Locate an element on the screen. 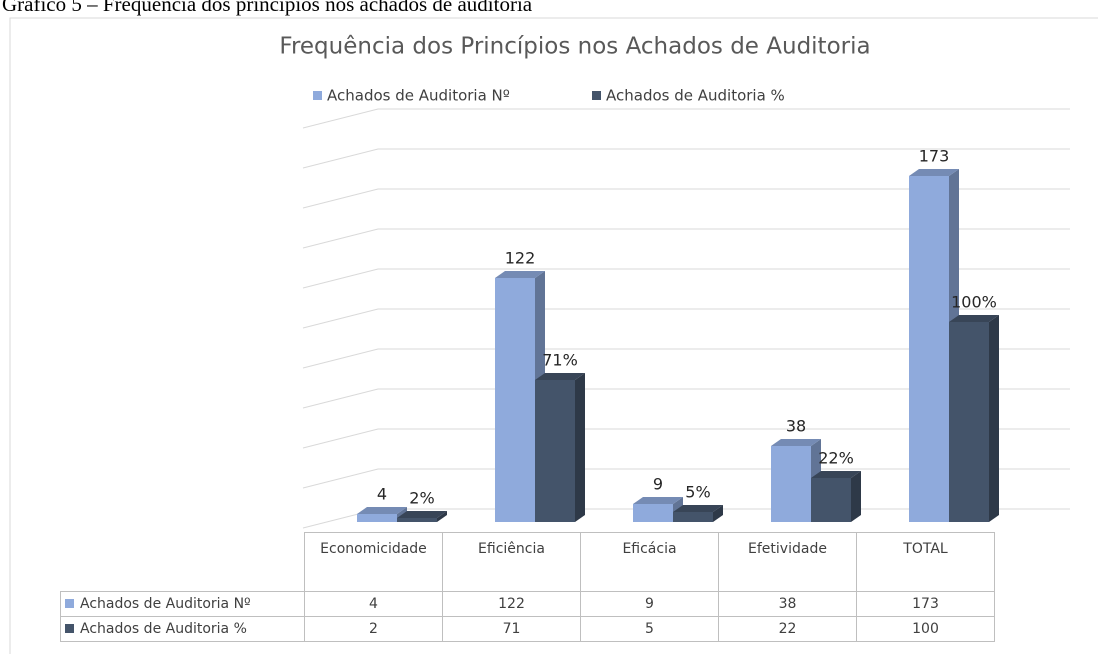 Image resolution: width=1098 pixels, height=654 pixels. data-label: 5% is located at coordinates (697, 492).